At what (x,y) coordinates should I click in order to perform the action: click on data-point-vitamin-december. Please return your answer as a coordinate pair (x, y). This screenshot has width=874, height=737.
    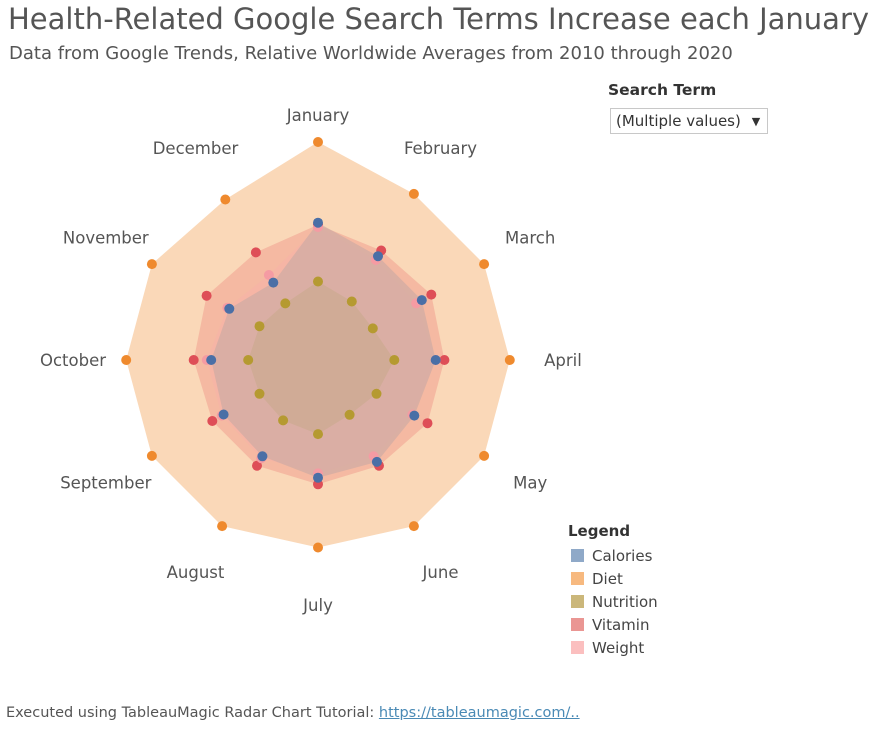
    Looking at the image, I should click on (255, 252).